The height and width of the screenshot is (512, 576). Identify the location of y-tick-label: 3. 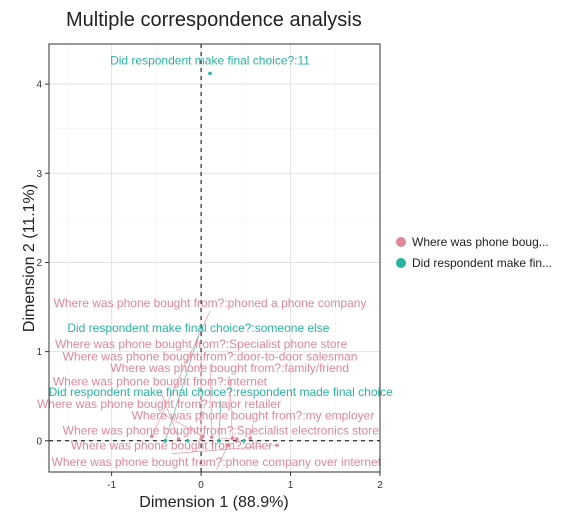
(39, 174).